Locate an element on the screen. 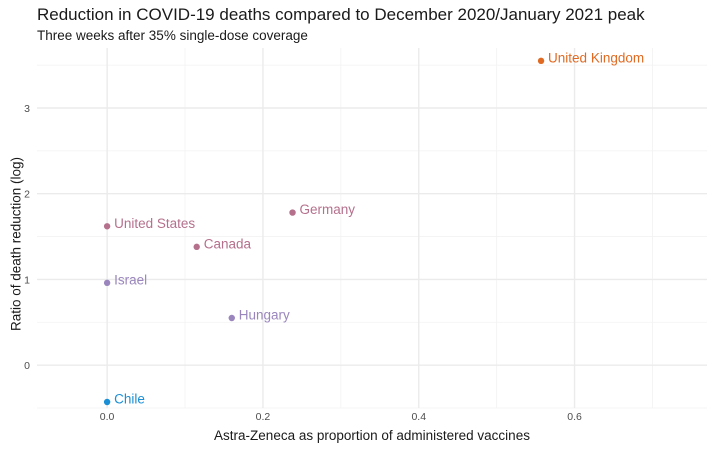 The image size is (720, 450). point-label: United States is located at coordinates (154, 223).